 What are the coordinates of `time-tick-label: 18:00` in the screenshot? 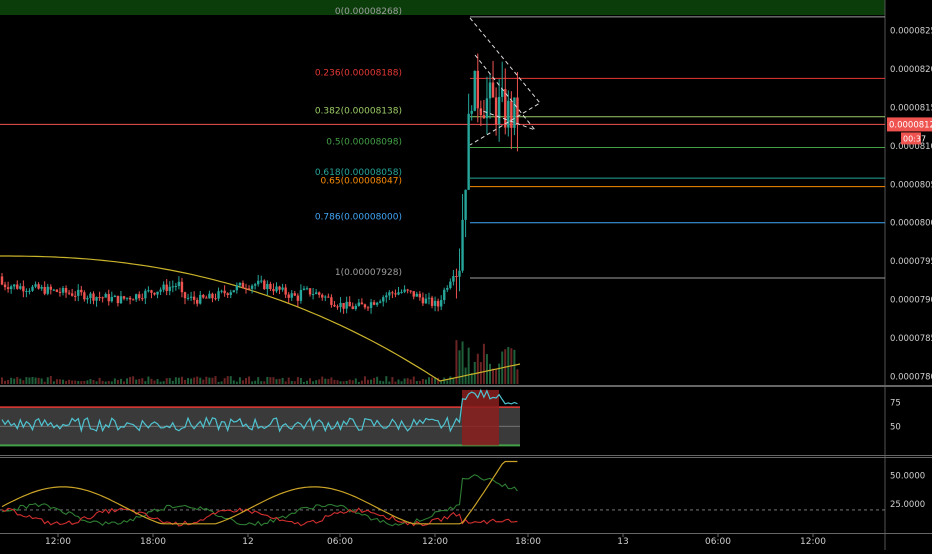 It's located at (153, 542).